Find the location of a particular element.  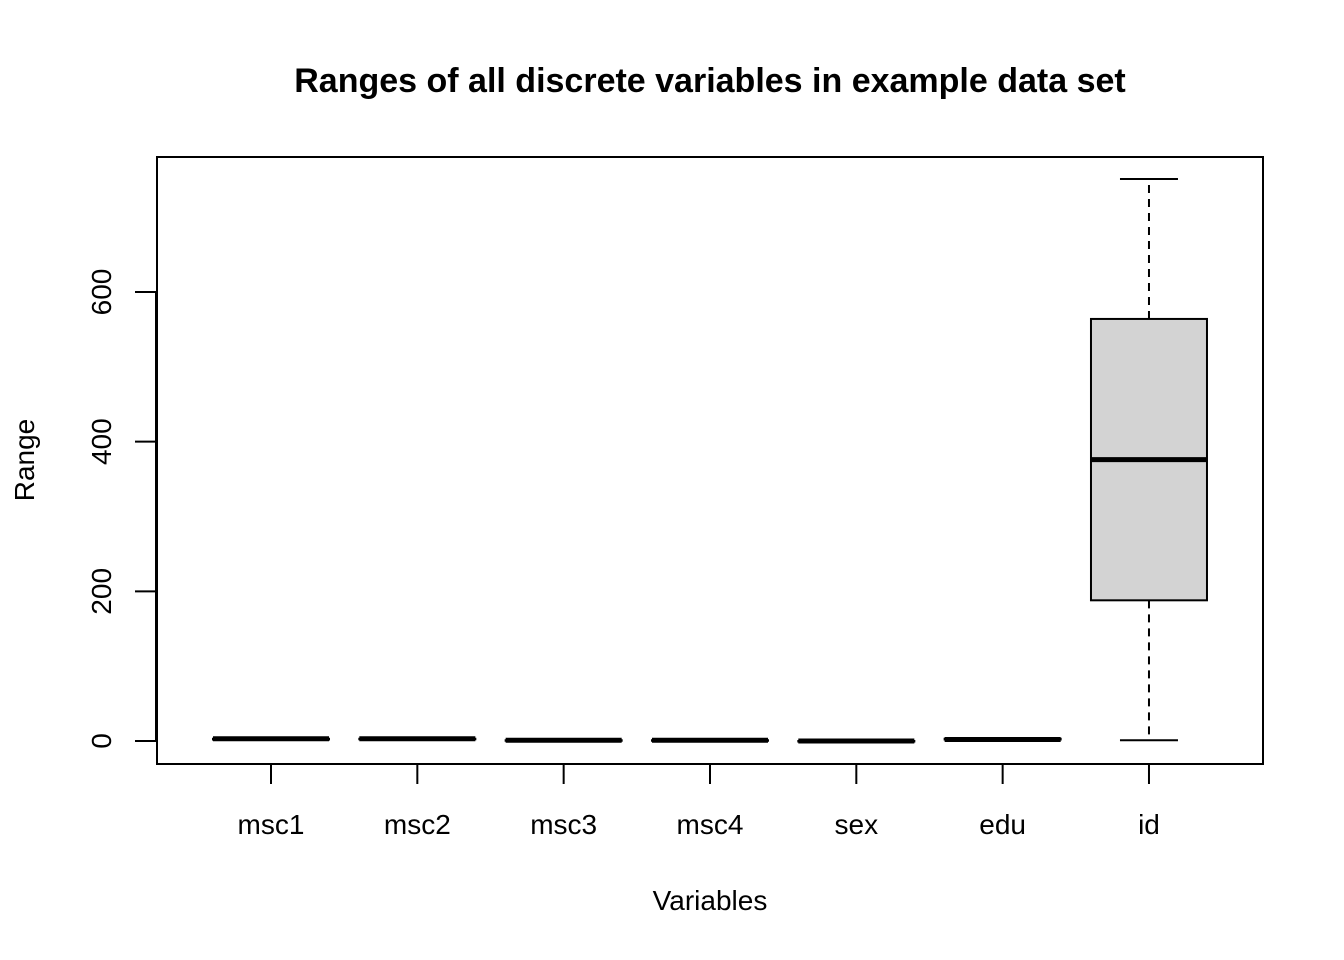

y-axis: 0 200 400 600 is located at coordinates (121, 509).